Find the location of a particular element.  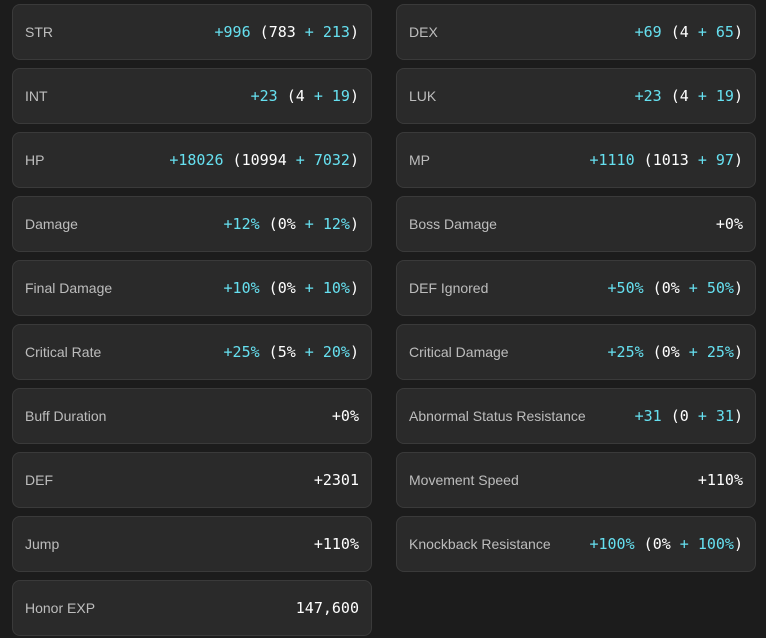

stat-label: STR is located at coordinates (39, 32).